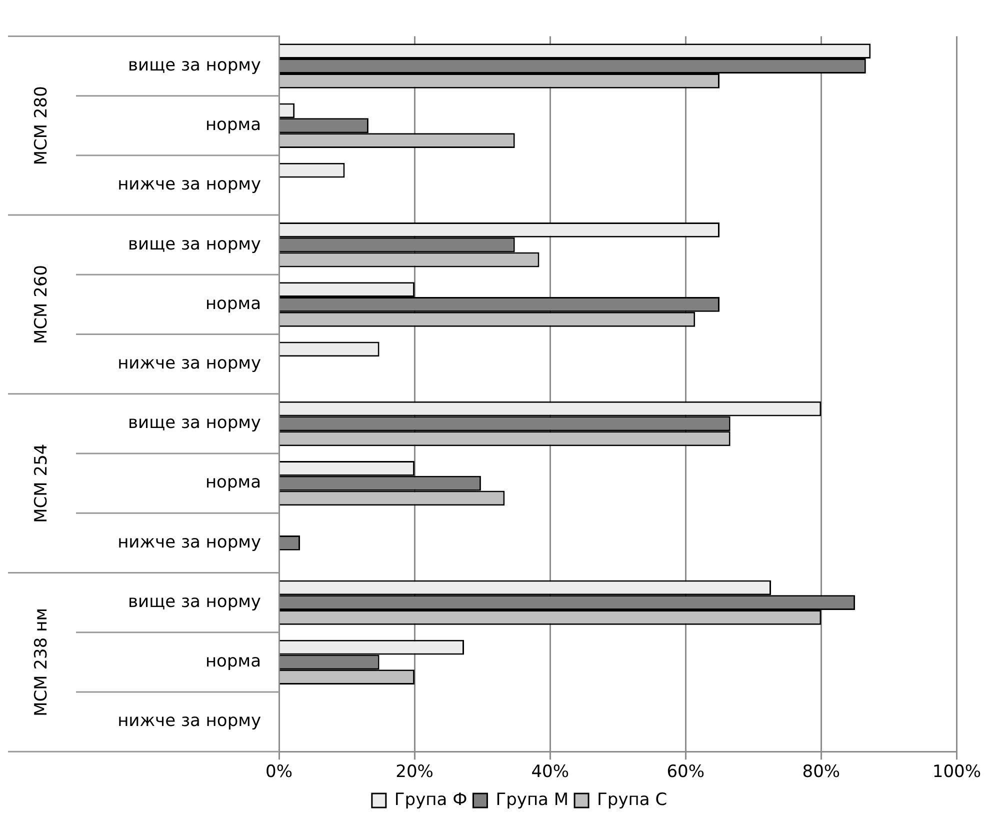  What do you see at coordinates (532, 800) in the screenshot?
I see `legend-label: Група М` at bounding box center [532, 800].